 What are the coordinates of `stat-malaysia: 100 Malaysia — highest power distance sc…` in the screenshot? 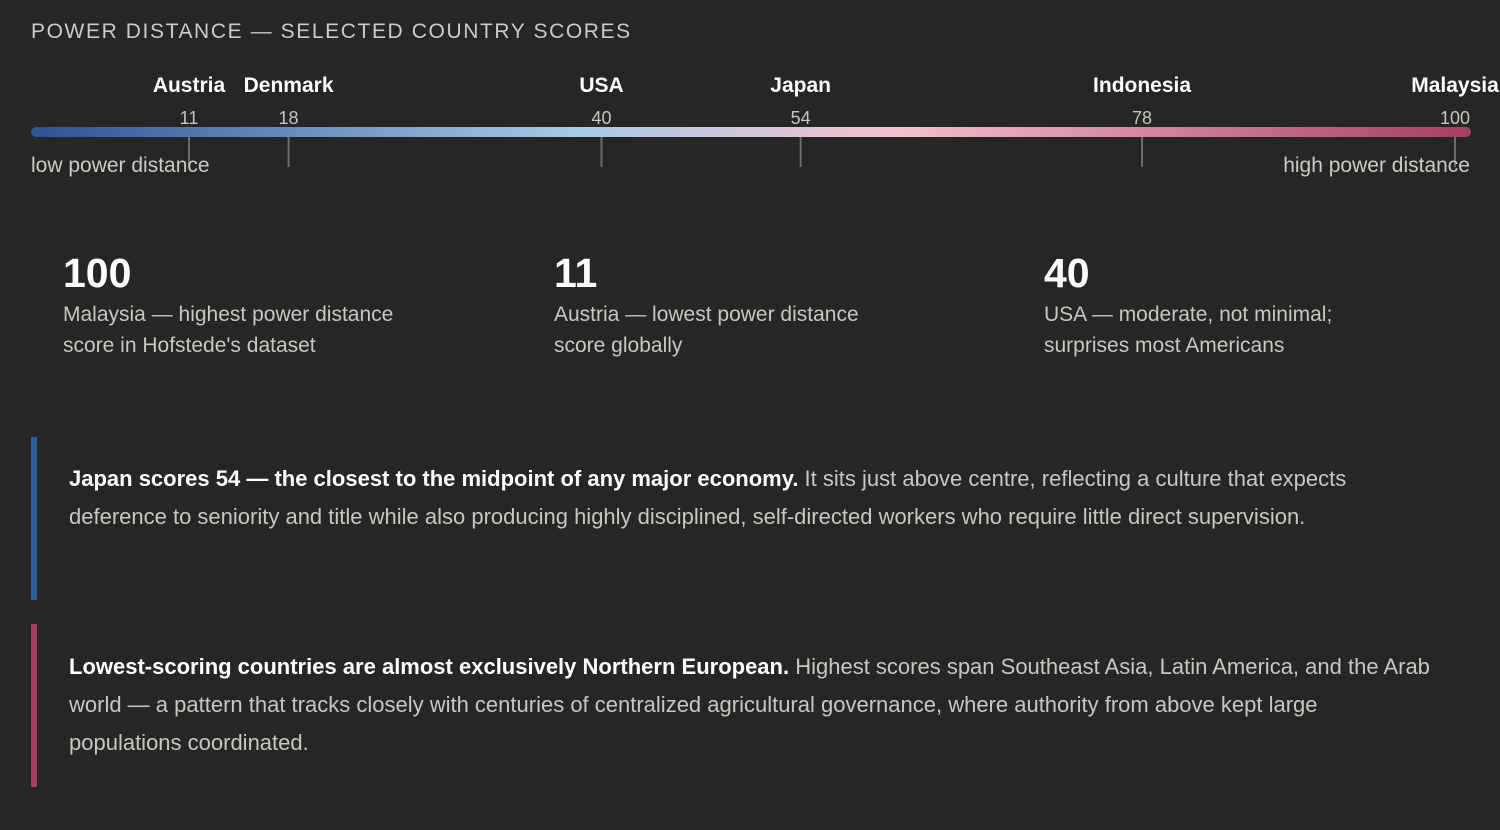 It's located at (273, 304).